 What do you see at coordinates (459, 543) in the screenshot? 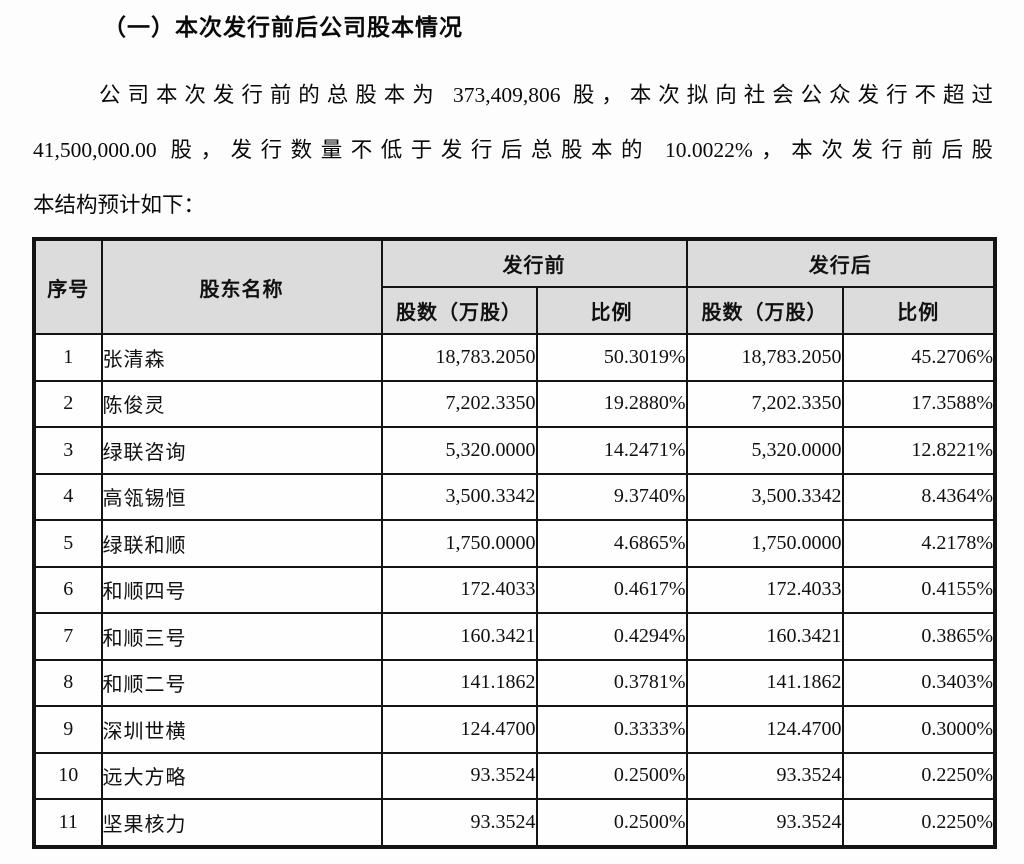
I see `cell-shares-before: 1,750.0000` at bounding box center [459, 543].